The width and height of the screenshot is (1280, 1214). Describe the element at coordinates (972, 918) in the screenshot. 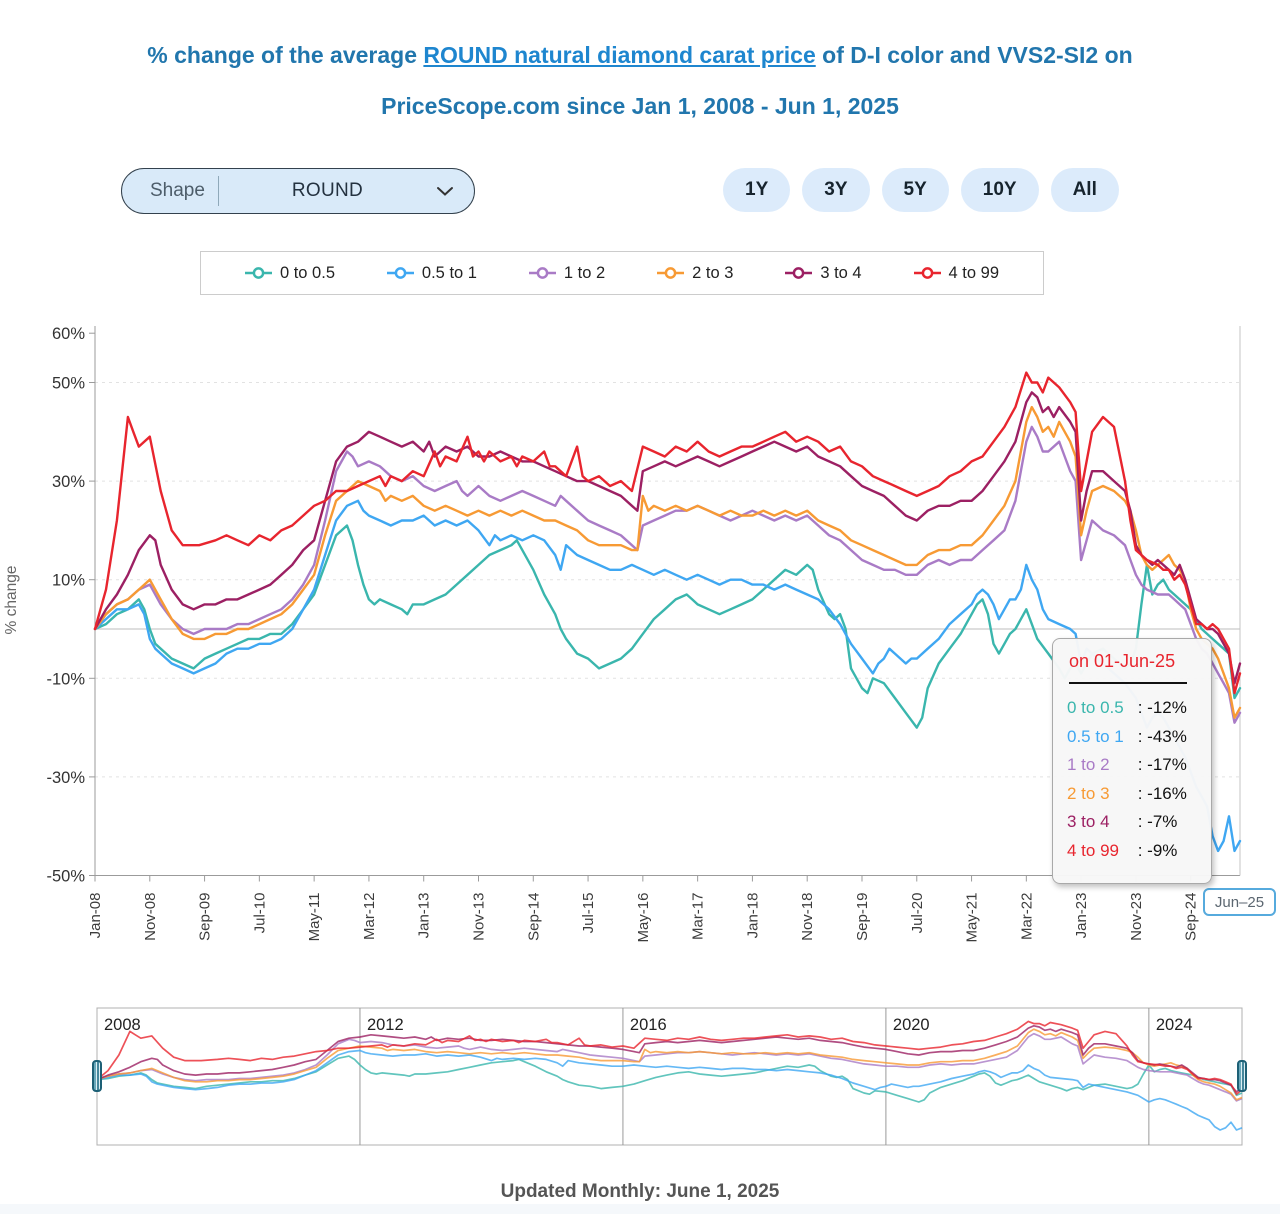

I see `x-tick-label: May-21` at that location.